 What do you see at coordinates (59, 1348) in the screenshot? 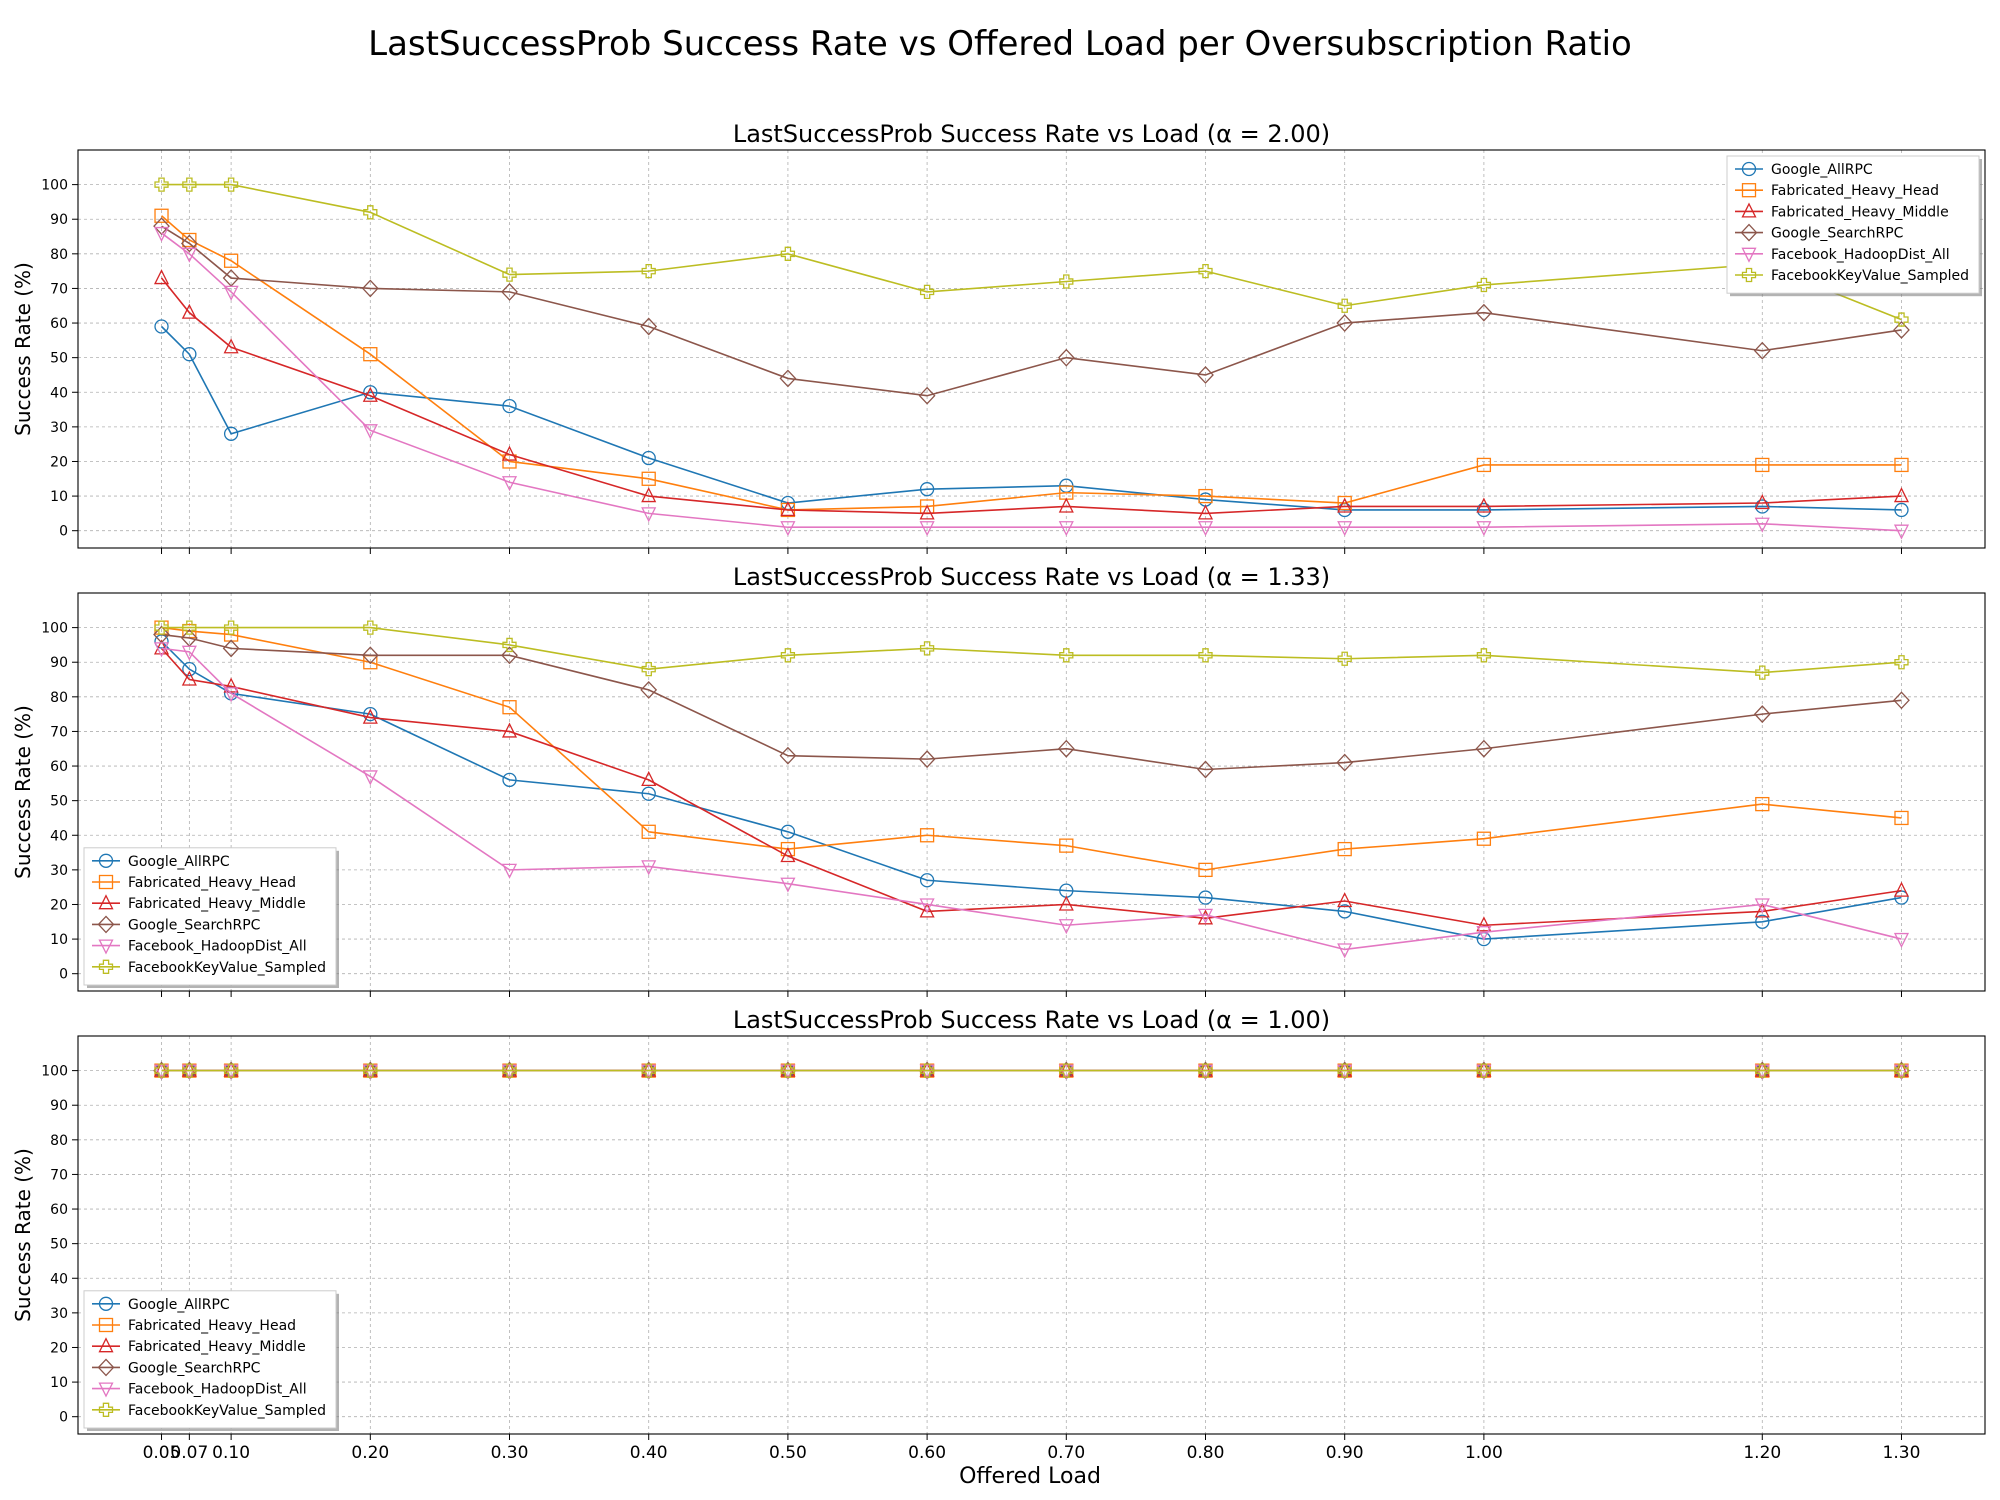
I see `y-tick-label: 20` at bounding box center [59, 1348].